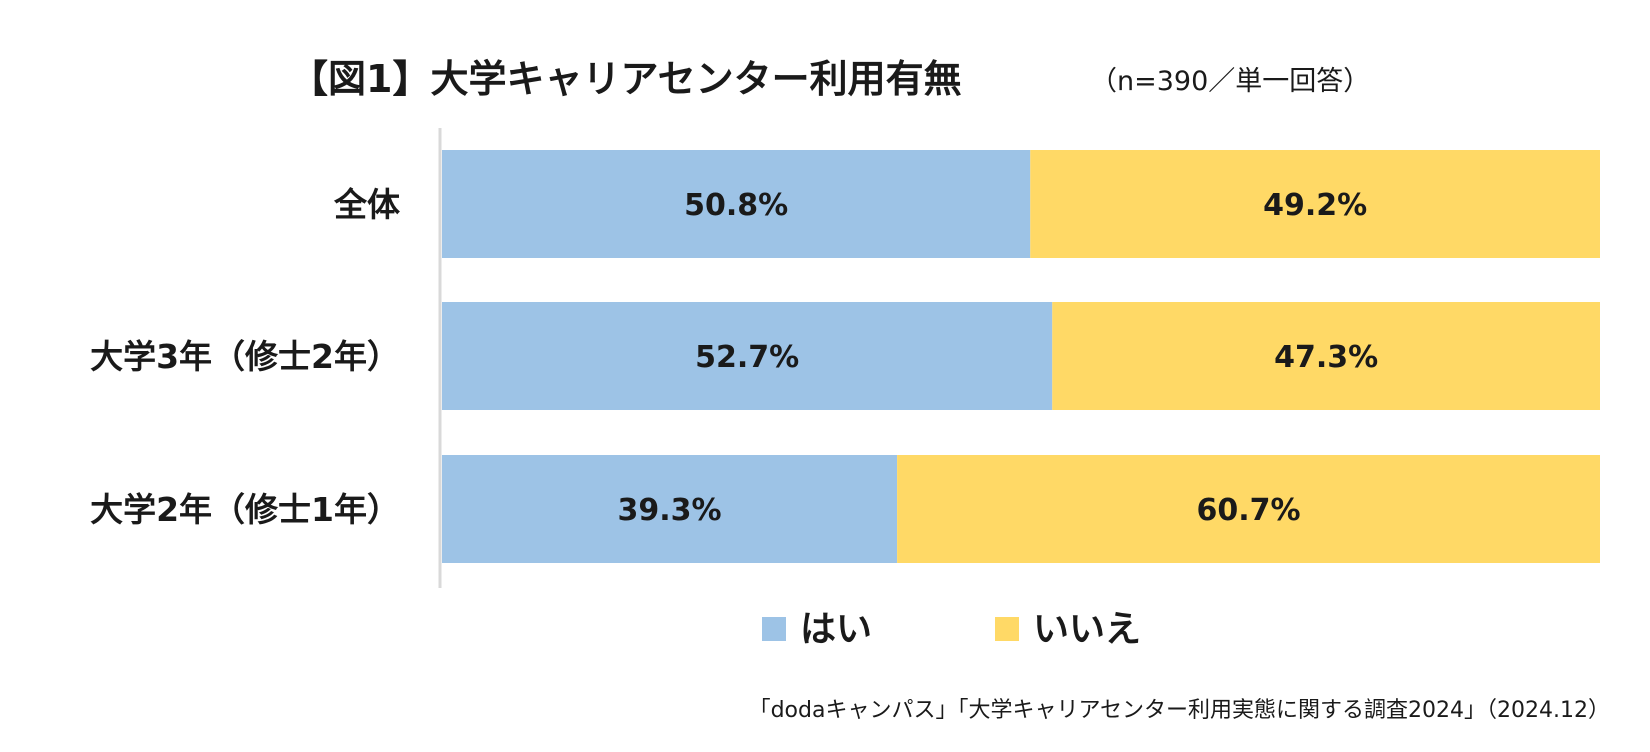 The image size is (1650, 752). What do you see at coordinates (836, 629) in the screenshot?
I see `legend-label: はい` at bounding box center [836, 629].